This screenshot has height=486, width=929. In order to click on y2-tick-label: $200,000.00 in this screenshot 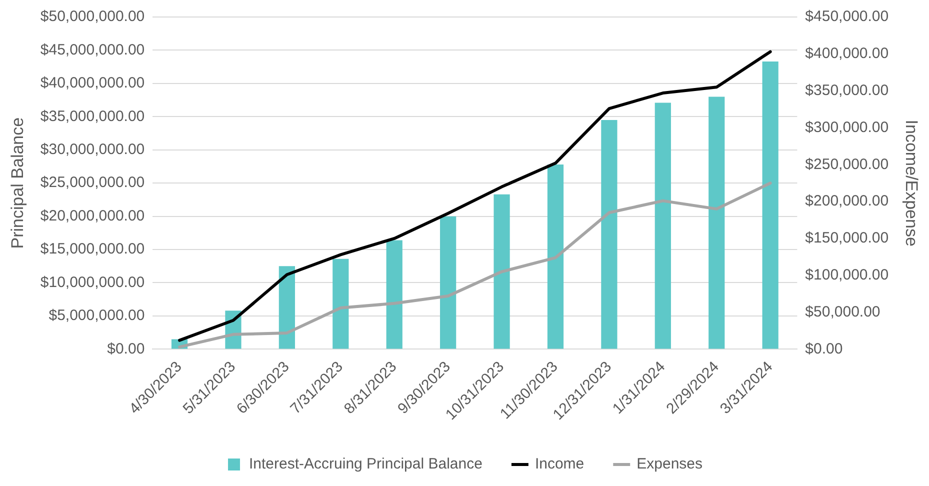, I will do `click(847, 201)`.